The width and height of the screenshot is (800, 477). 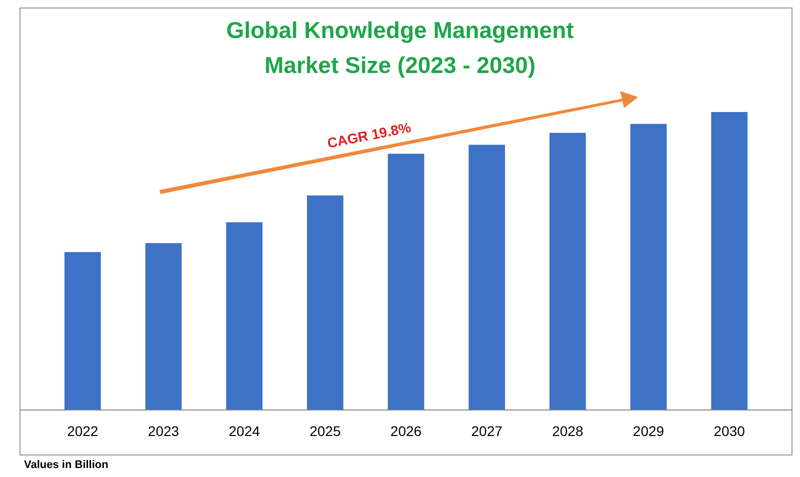 I want to click on x-tick-label: 2027, so click(x=487, y=430).